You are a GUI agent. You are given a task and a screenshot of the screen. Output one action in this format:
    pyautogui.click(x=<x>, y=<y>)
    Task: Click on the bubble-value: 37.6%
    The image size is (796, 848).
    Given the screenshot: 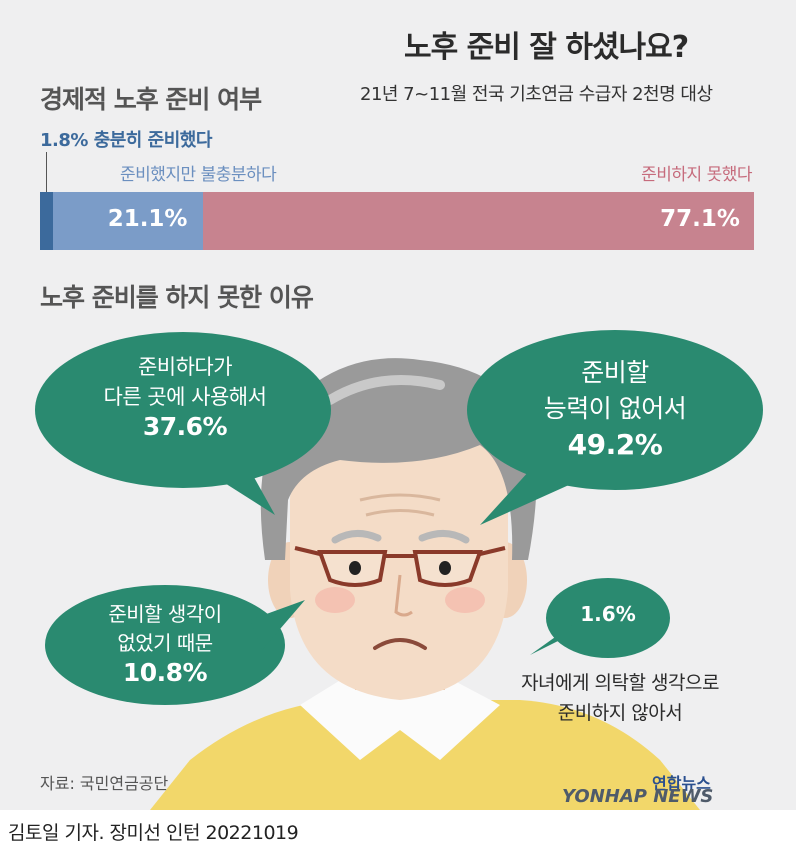 What is the action you would take?
    pyautogui.click(x=185, y=426)
    